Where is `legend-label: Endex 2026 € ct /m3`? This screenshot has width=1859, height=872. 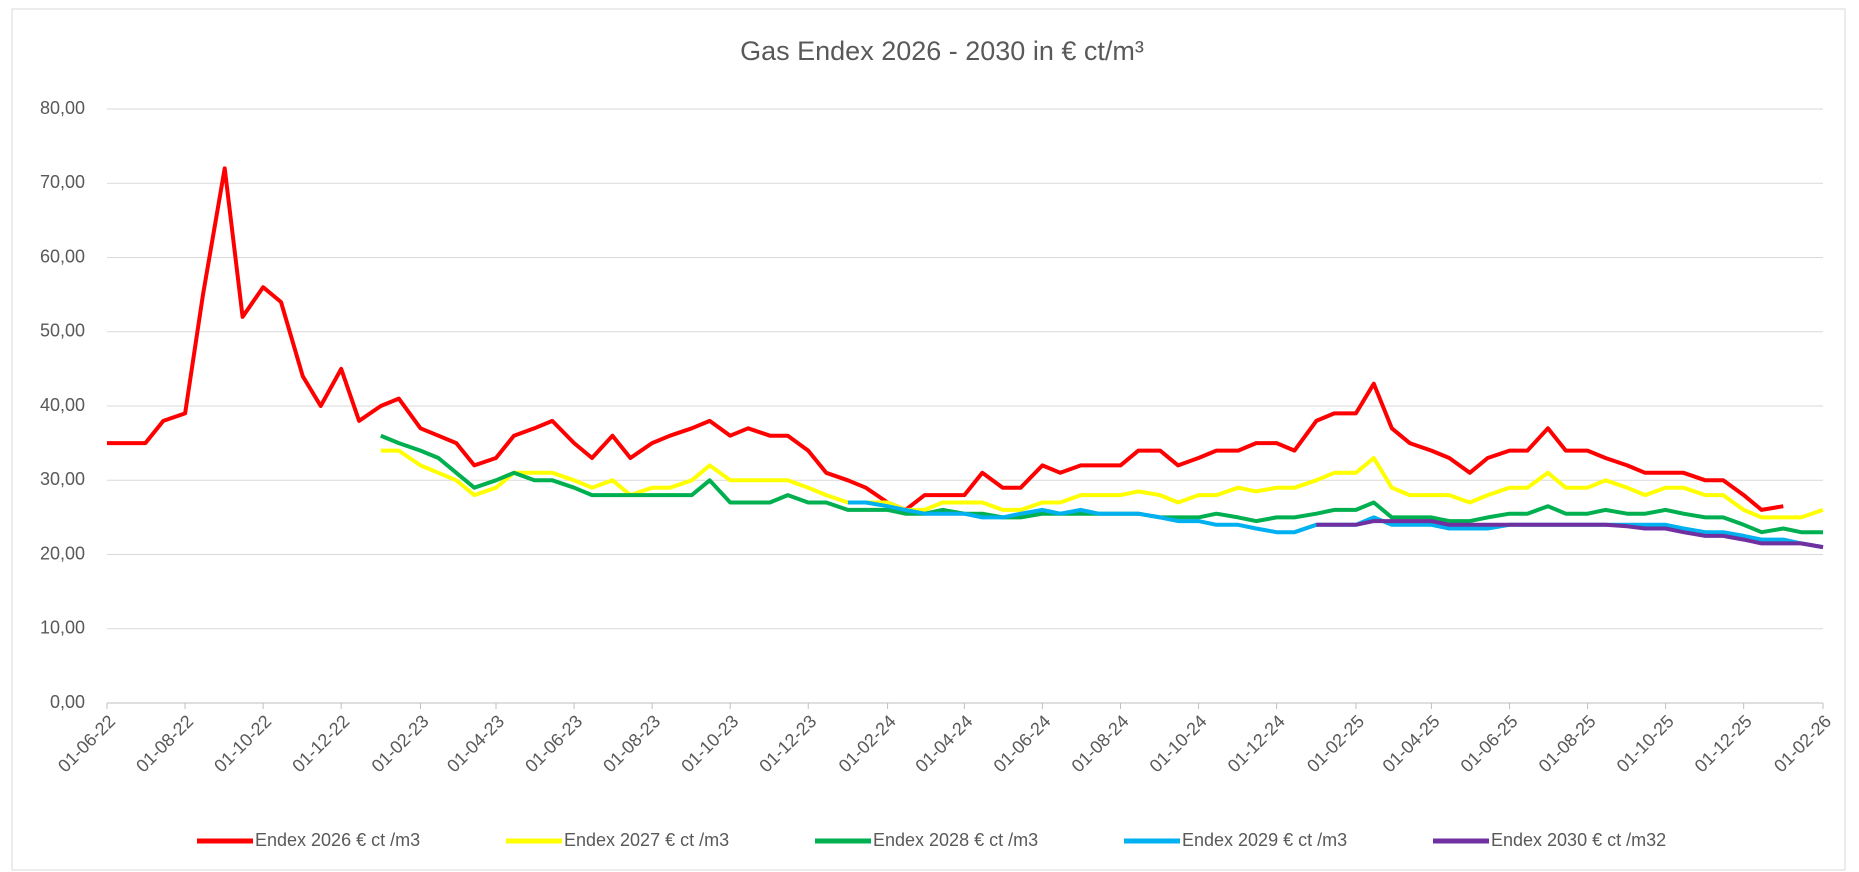 legend-label: Endex 2026 € ct /m3 is located at coordinates (337, 840).